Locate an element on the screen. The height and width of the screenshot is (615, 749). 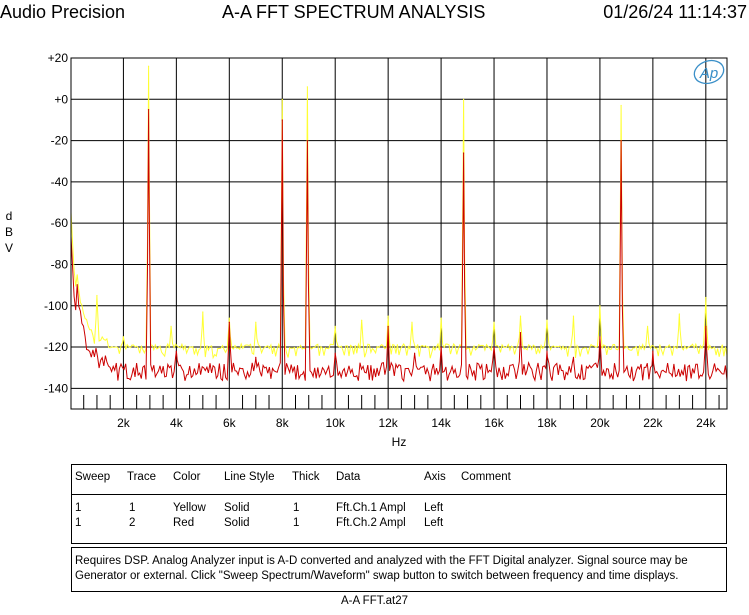
x-tick-label: 2k is located at coordinates (124, 423).